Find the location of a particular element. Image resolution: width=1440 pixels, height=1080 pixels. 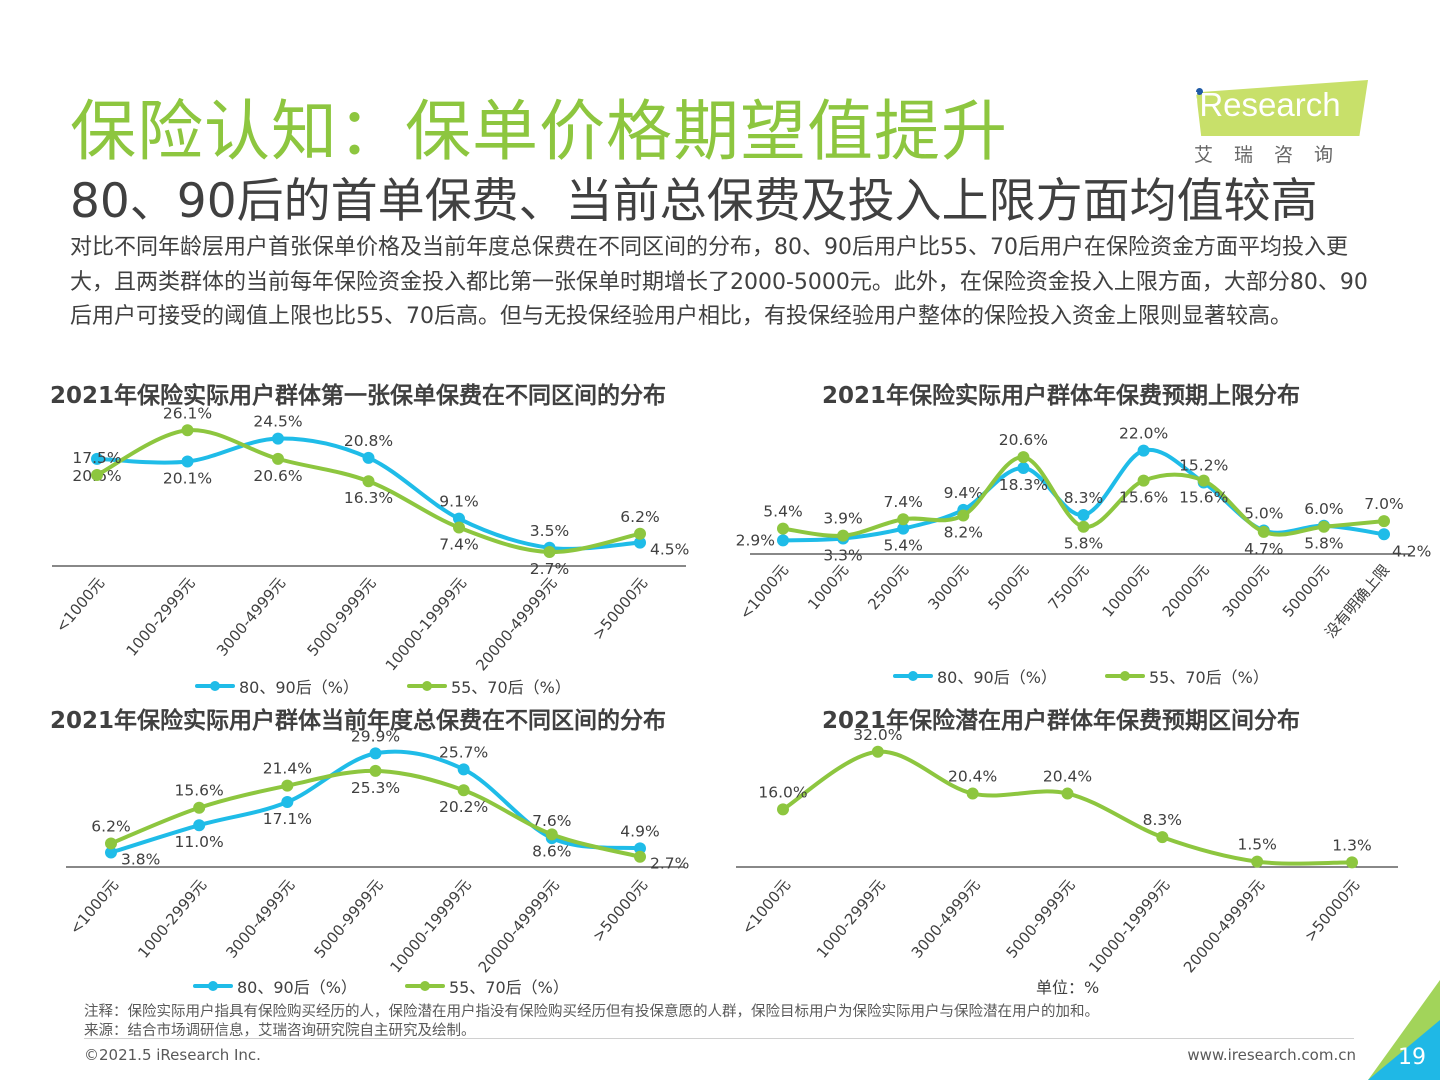

page-title: 保险认知：保单价格期望值提升 is located at coordinates (539, 131).